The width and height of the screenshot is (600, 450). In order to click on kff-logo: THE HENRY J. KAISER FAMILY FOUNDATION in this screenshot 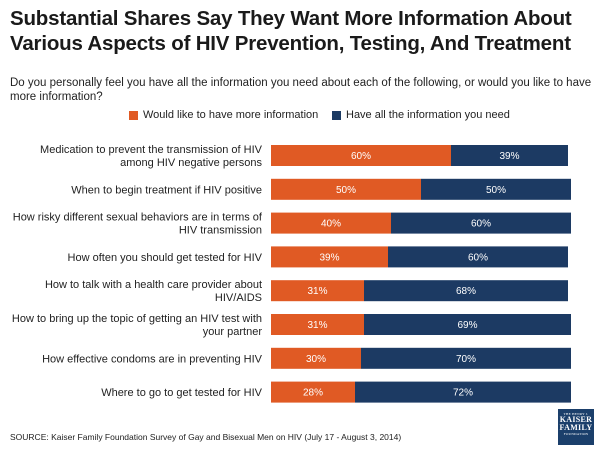, I will do `click(576, 427)`.